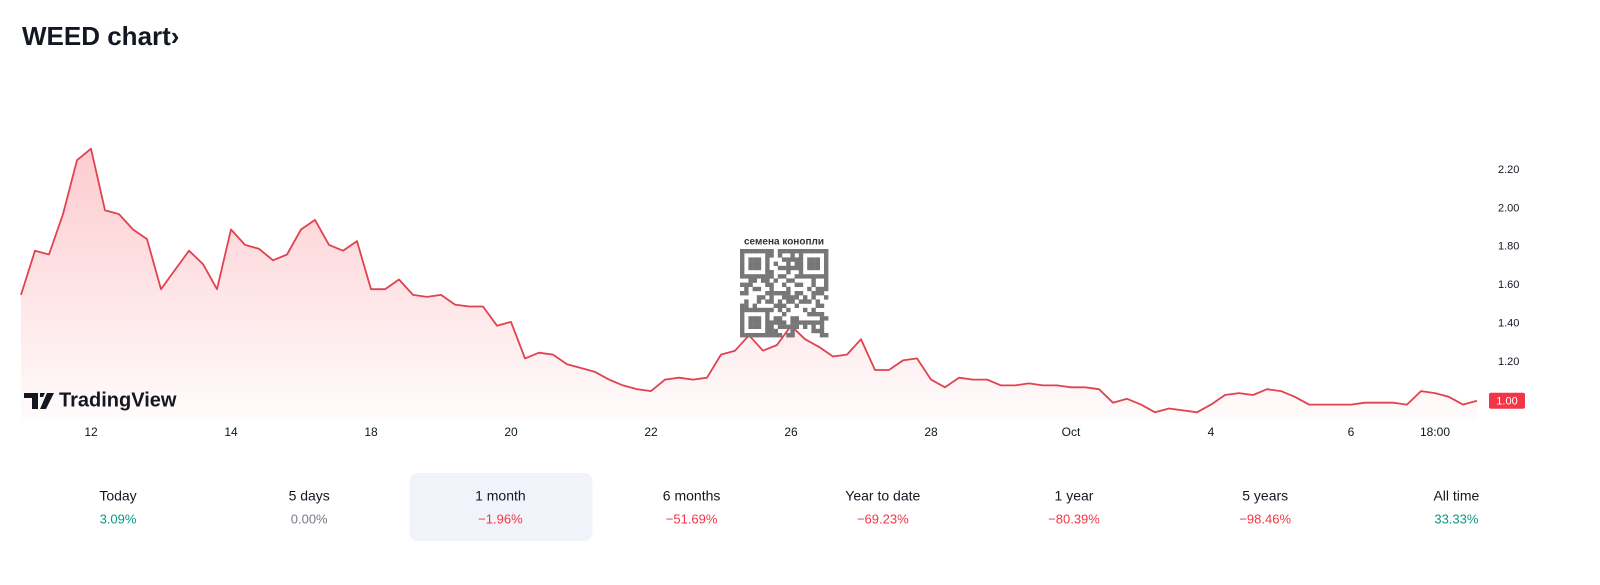  What do you see at coordinates (882, 507) in the screenshot?
I see `period-button: Year to date −69.23%` at bounding box center [882, 507].